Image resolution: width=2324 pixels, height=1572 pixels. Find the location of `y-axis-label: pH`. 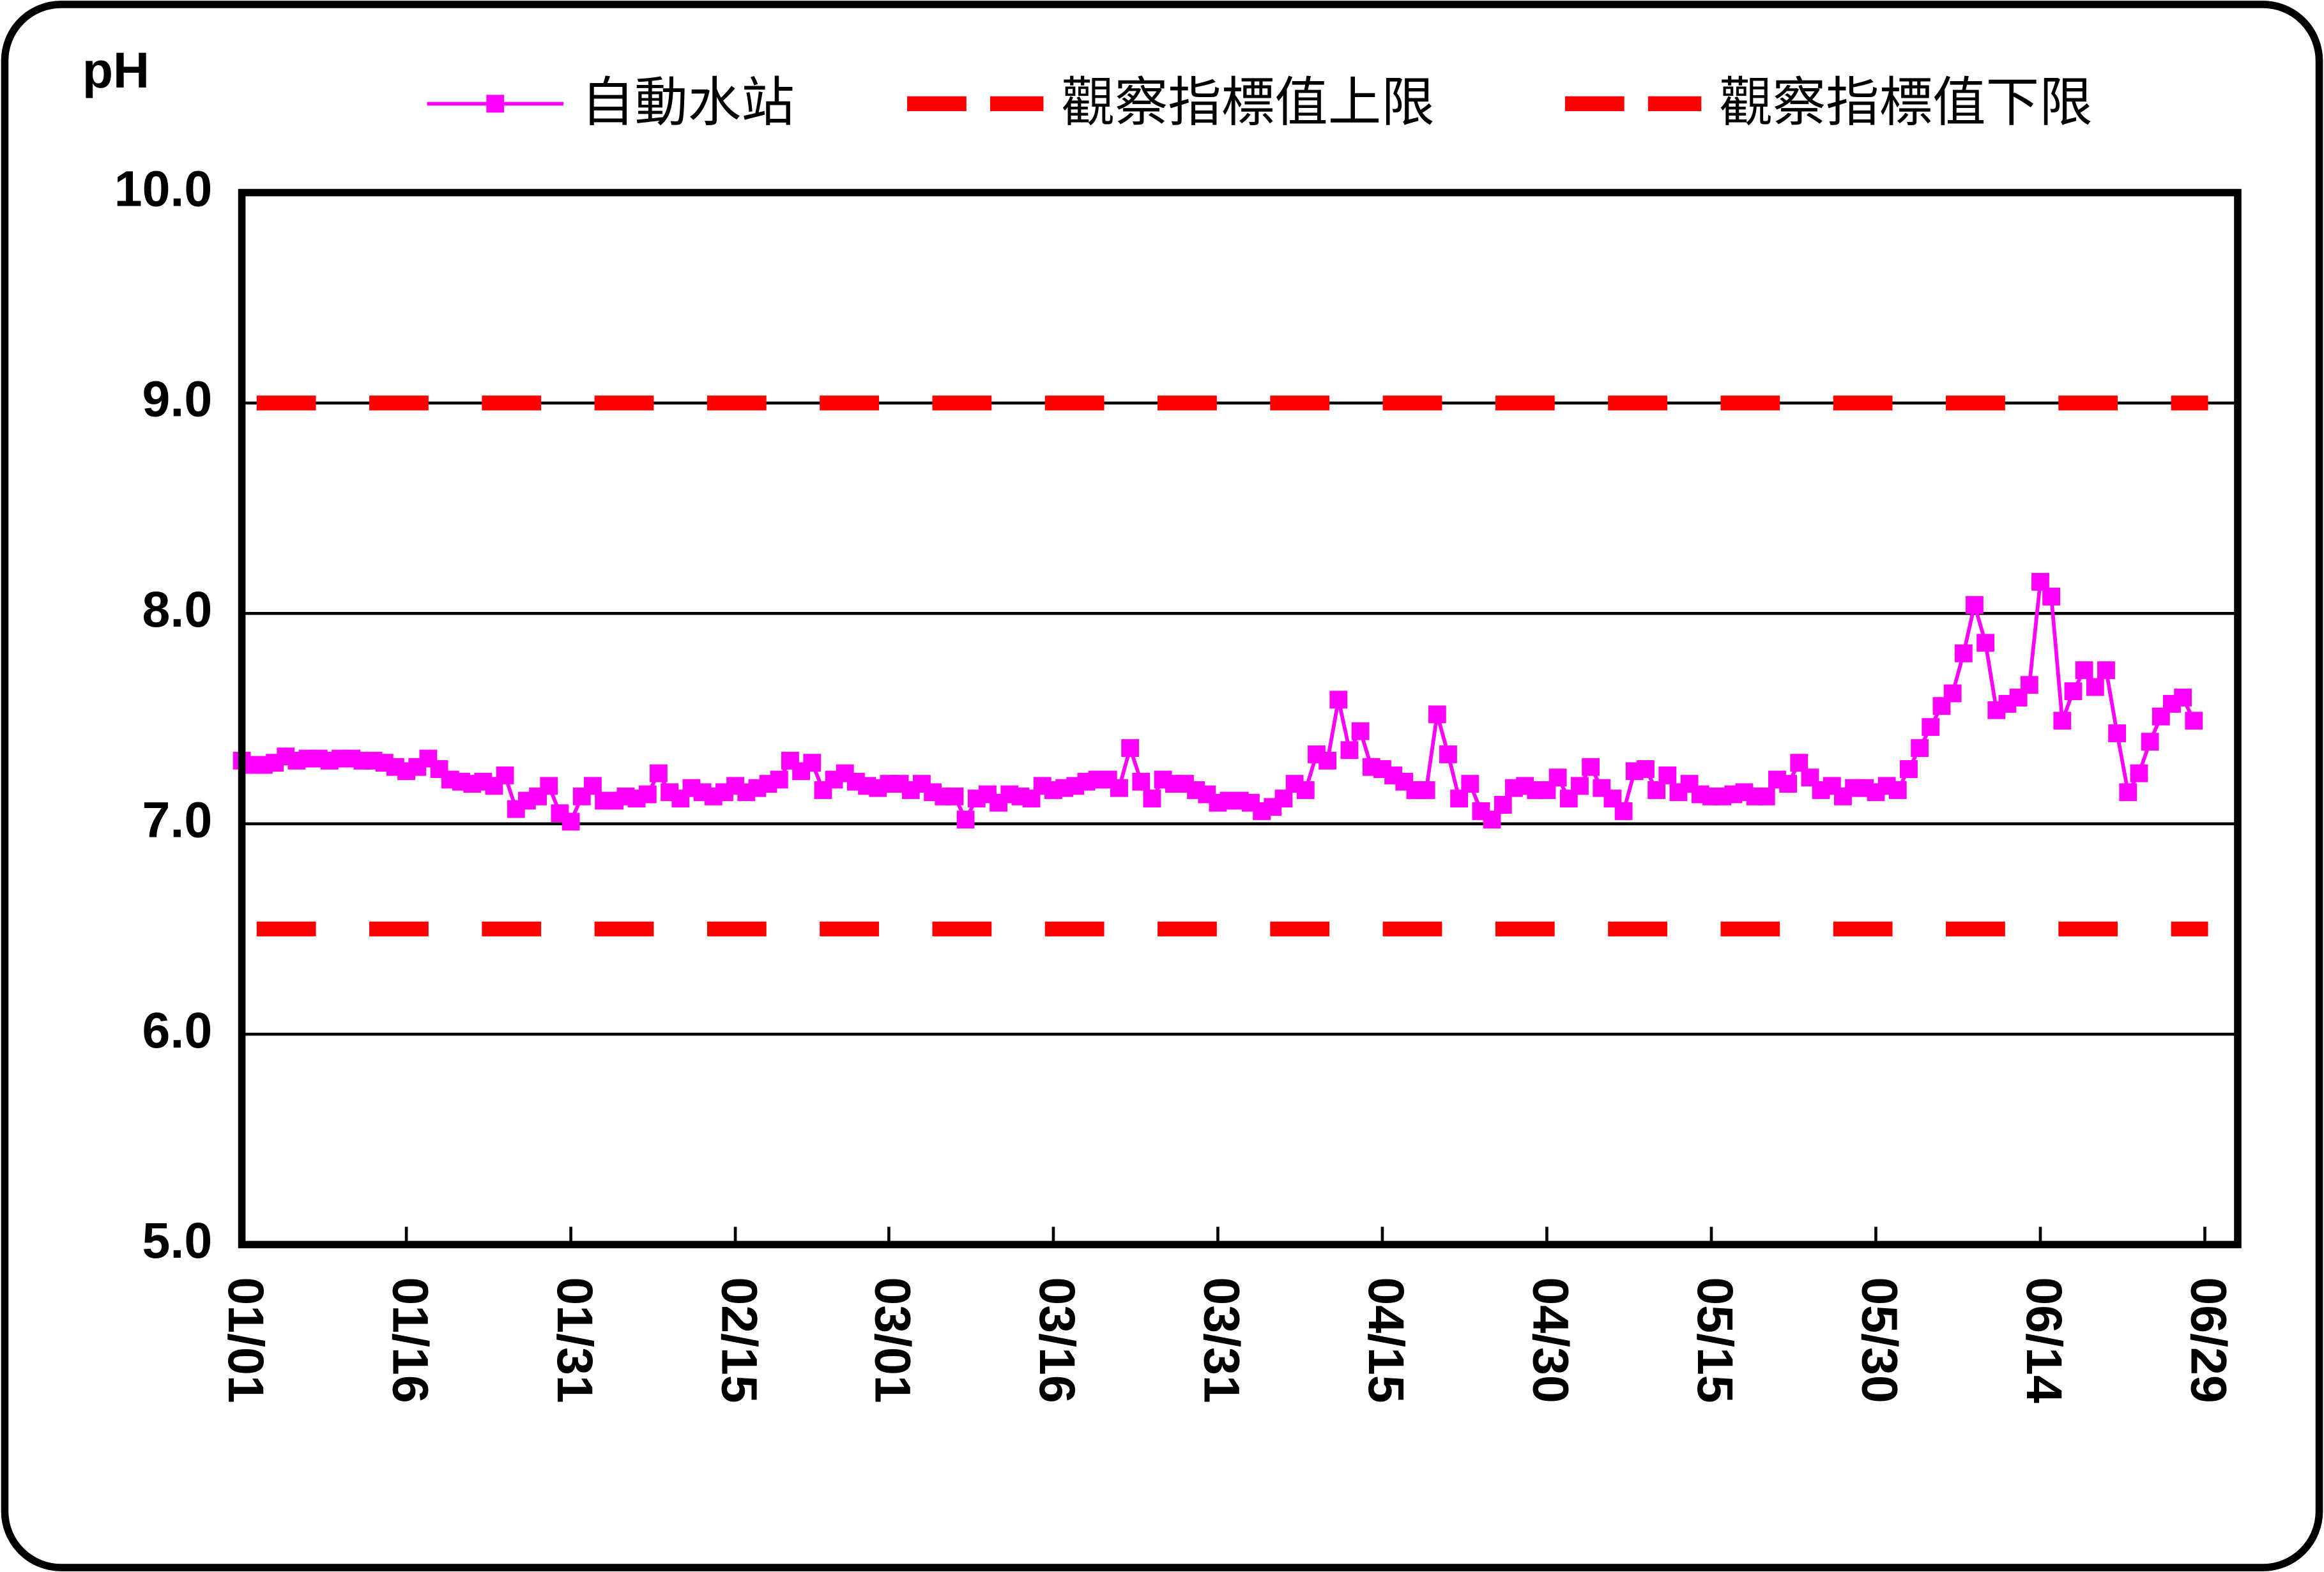

y-axis-label: pH is located at coordinates (115, 70).